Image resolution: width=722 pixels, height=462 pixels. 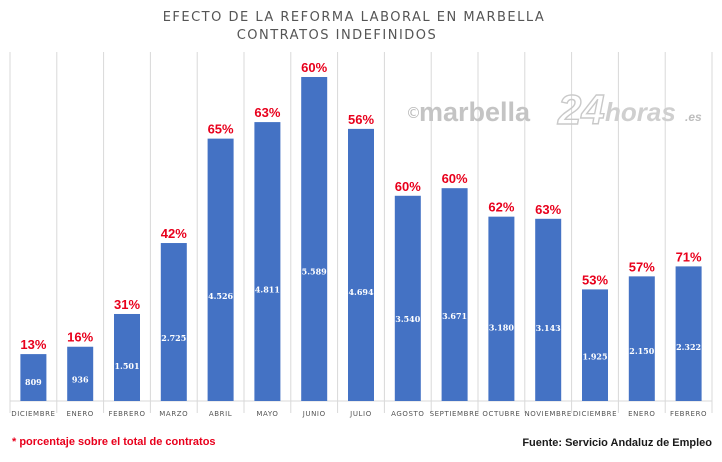 I want to click on watermark-suffix: horas, so click(x=640, y=112).